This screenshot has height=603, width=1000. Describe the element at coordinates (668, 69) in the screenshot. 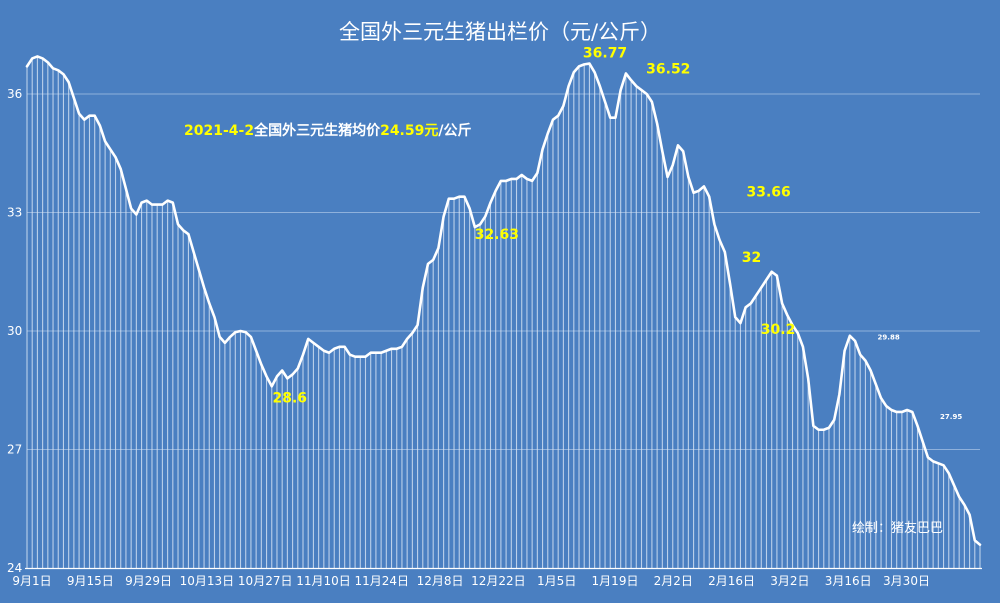

I see `data-label: 36.52` at that location.